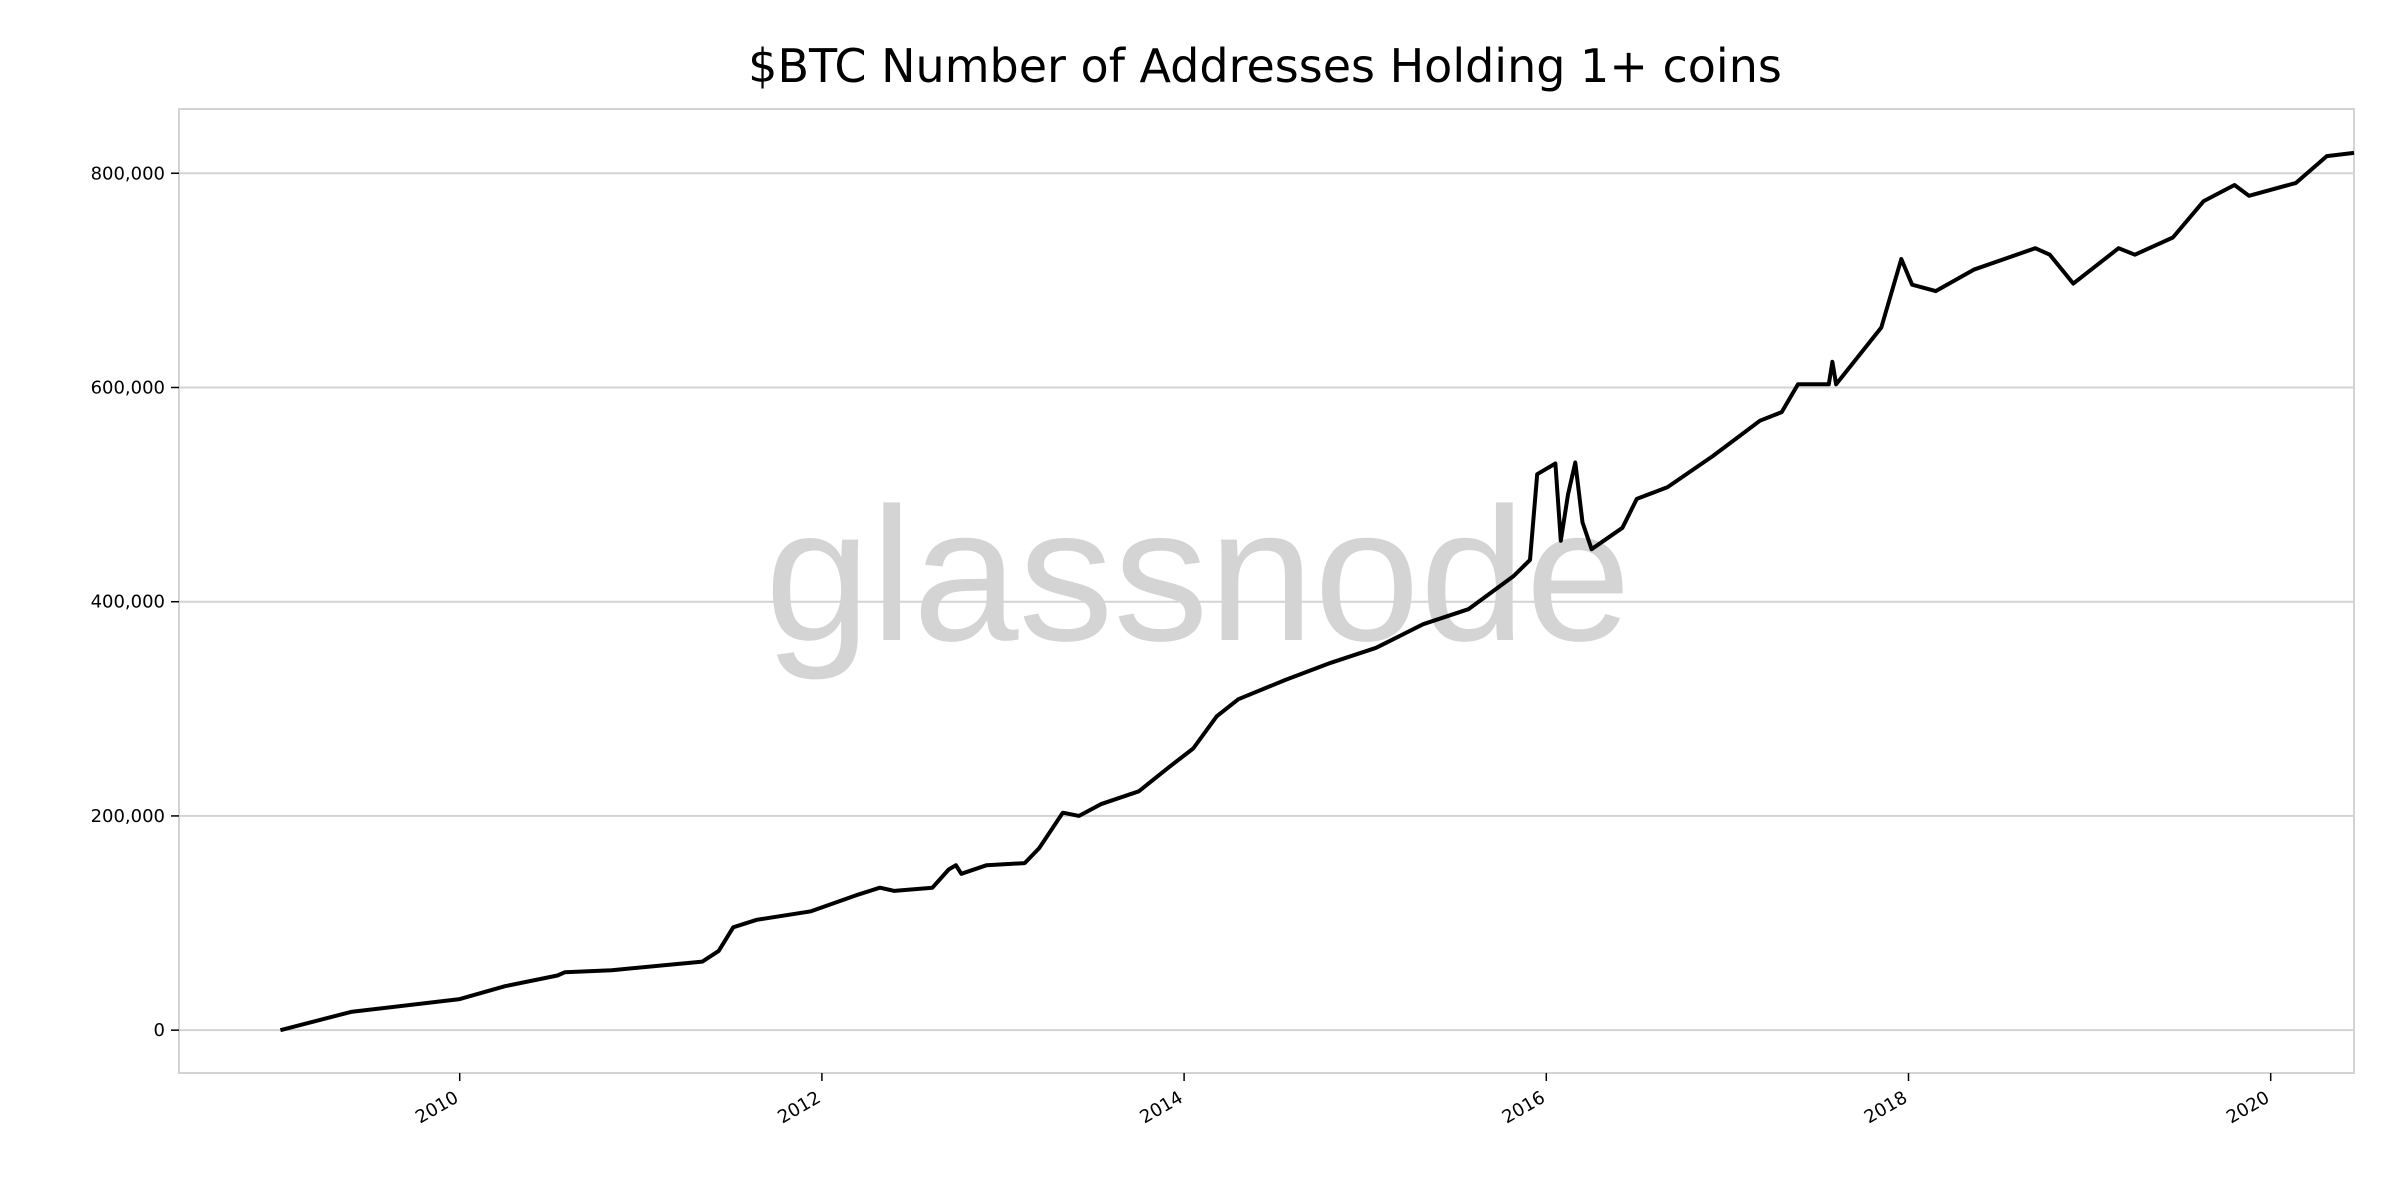  Describe the element at coordinates (1524, 1107) in the screenshot. I see `x-tick-label: 2016` at that location.